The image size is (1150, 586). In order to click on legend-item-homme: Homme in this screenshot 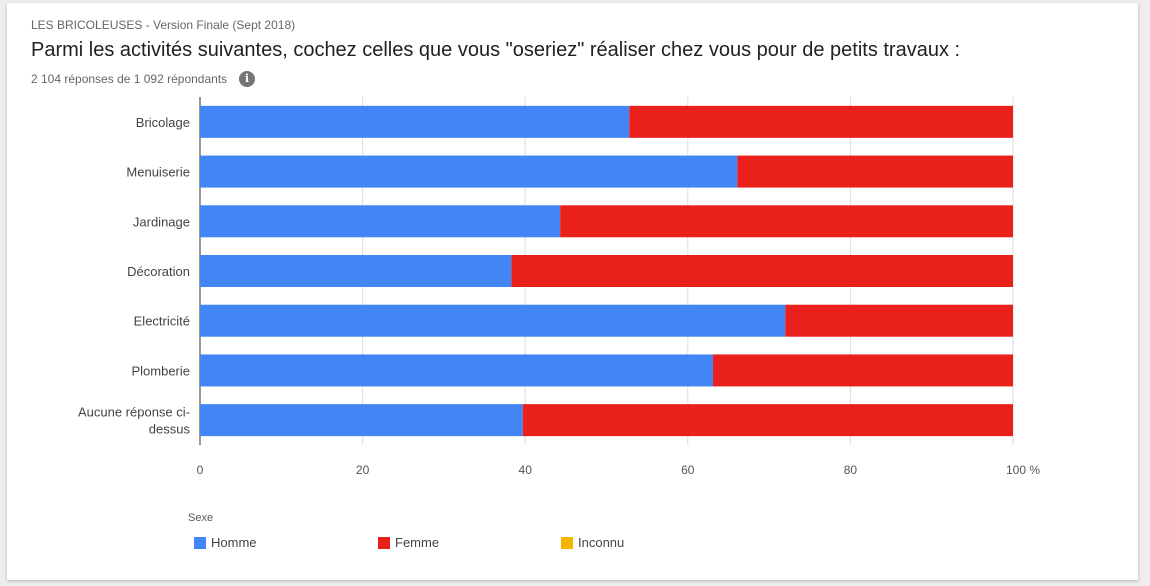, I will do `click(225, 542)`.